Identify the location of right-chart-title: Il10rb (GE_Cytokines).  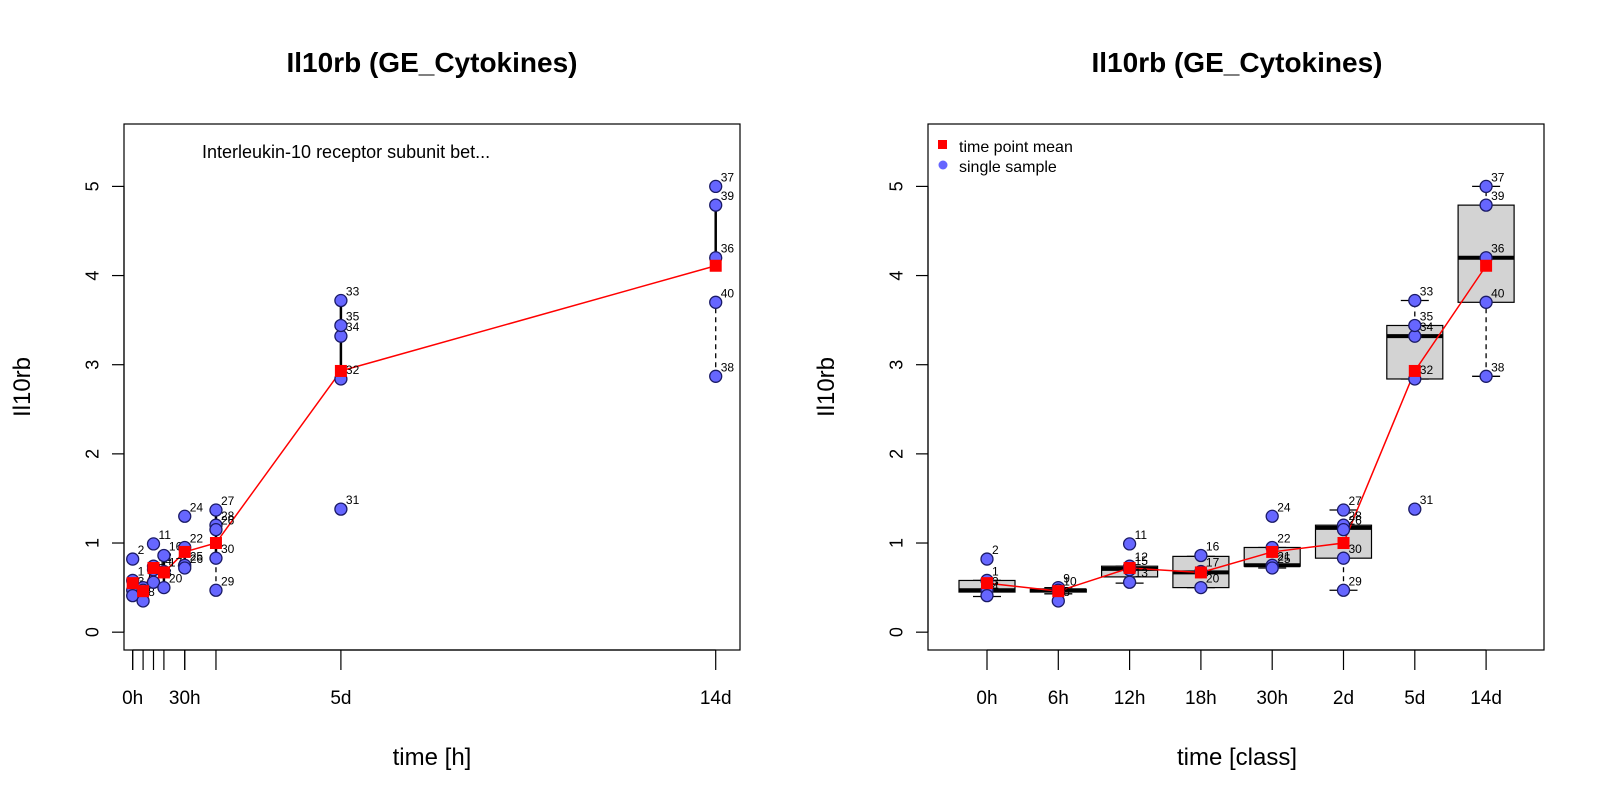
(1237, 62).